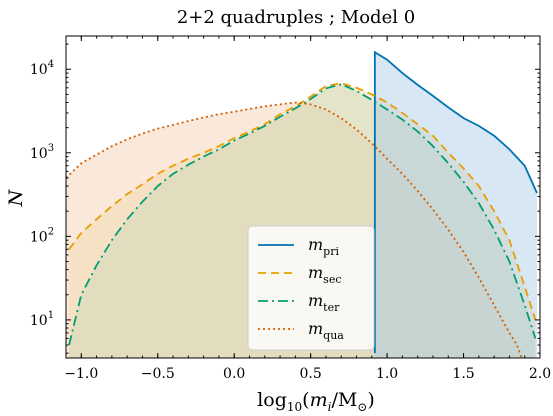 The image size is (553, 416). Describe the element at coordinates (234, 374) in the screenshot. I see `x-tick-label: 0.0` at that location.